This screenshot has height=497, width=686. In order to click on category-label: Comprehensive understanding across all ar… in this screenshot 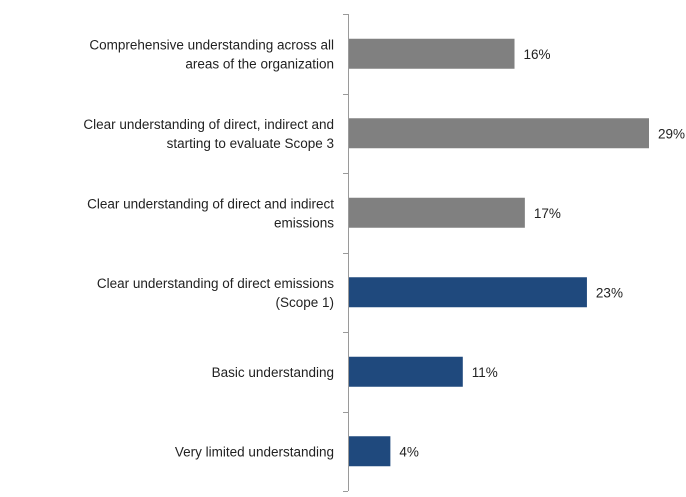, I will do `click(211, 54)`.